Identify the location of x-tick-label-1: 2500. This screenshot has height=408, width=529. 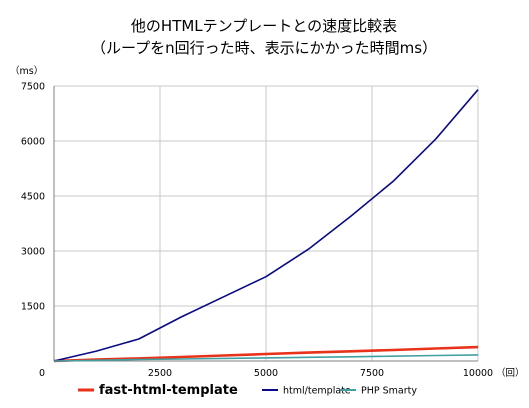
(160, 373).